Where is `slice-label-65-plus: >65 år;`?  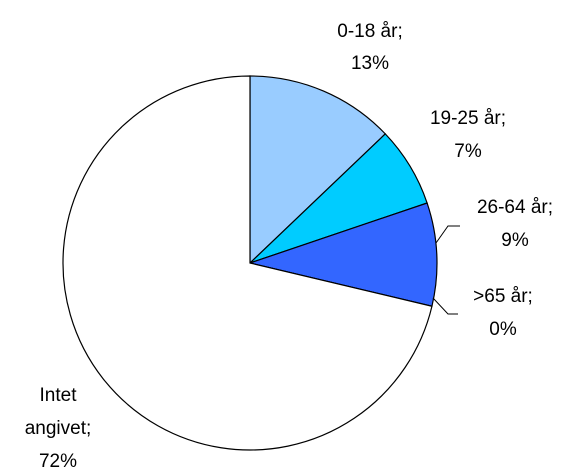
slice-label-65-plus: >65 år; is located at coordinates (503, 296).